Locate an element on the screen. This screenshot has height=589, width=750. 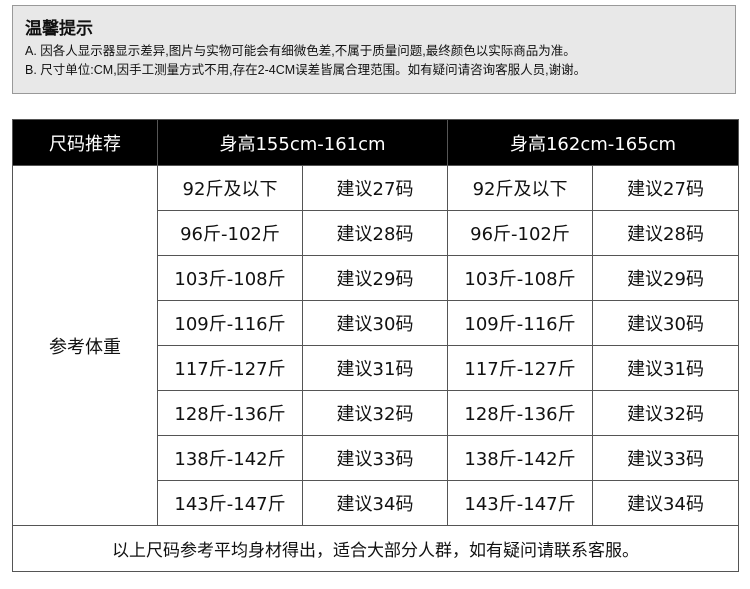
header-height-2: 身高162cm-165cm is located at coordinates (593, 142).